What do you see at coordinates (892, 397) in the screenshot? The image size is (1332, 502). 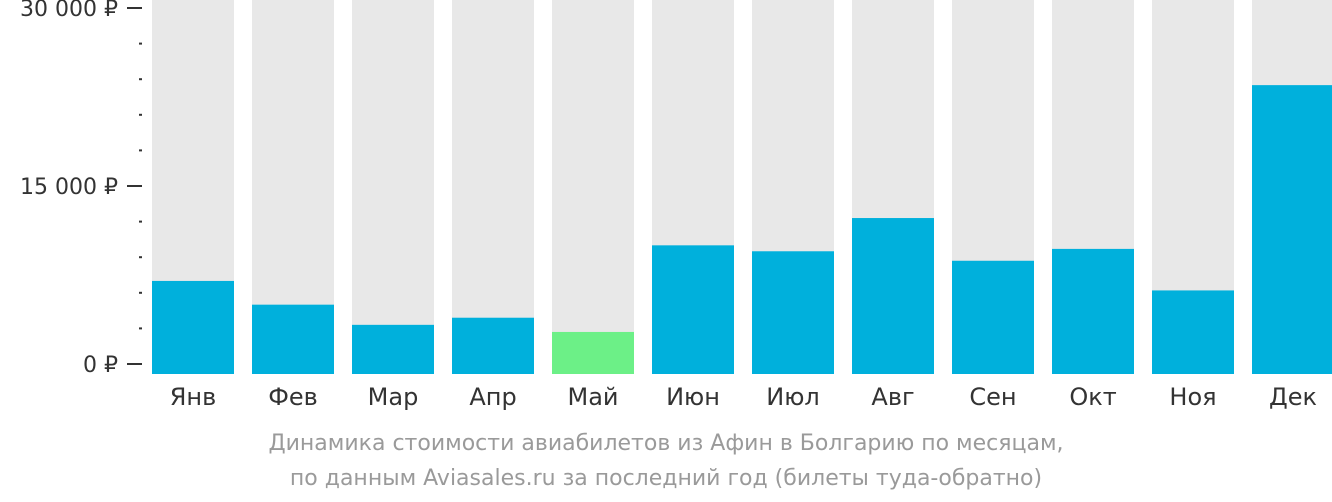 I see `x-tick-label: Авг` at bounding box center [892, 397].